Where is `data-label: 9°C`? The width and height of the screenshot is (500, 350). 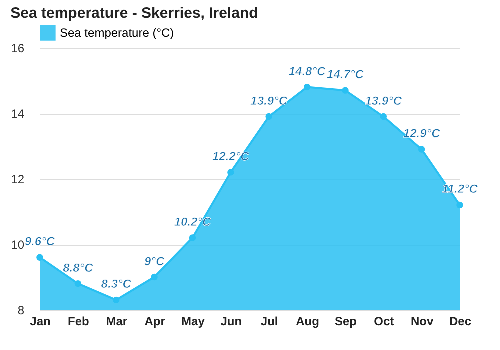 data-label: 9°C is located at coordinates (154, 261).